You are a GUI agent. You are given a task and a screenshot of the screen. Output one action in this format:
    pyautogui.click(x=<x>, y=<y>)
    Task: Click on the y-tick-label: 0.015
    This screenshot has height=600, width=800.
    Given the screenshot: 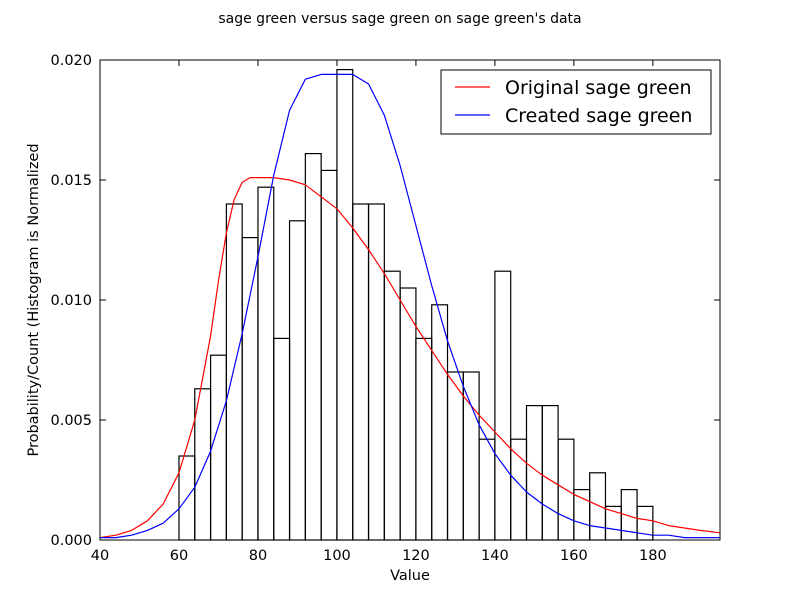 What is the action you would take?
    pyautogui.click(x=71, y=181)
    